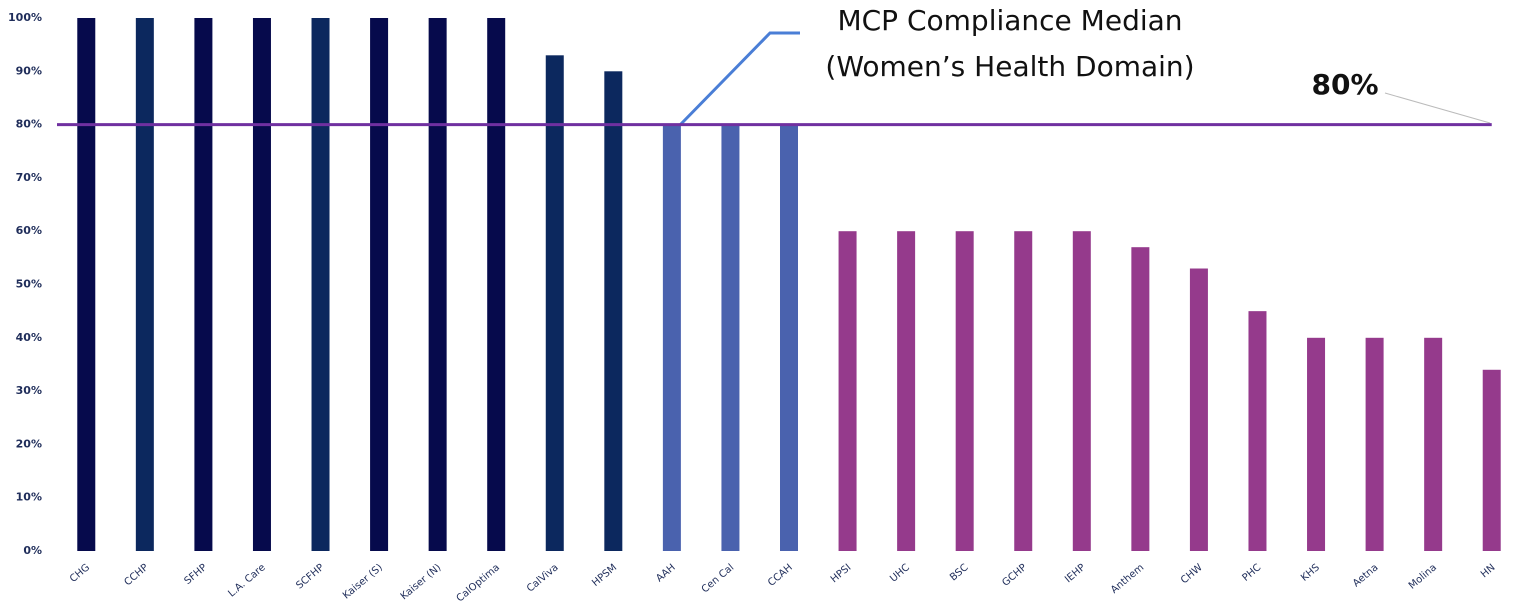 The image size is (1522, 610). Describe the element at coordinates (29, 70) in the screenshot. I see `y-tick-label: 90%` at that location.